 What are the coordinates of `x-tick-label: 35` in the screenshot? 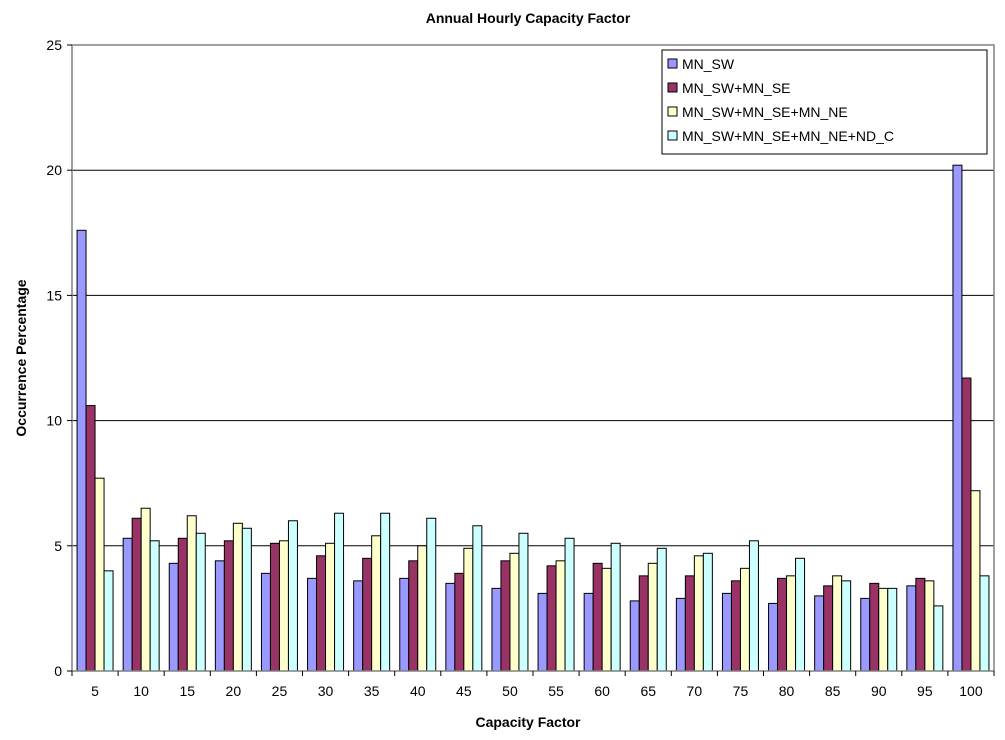 It's located at (372, 691).